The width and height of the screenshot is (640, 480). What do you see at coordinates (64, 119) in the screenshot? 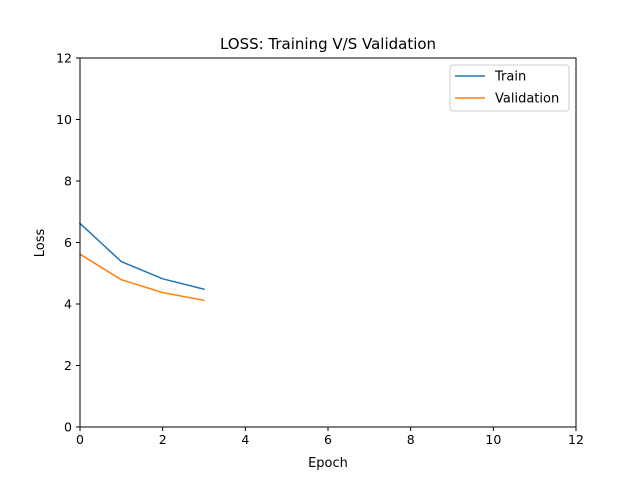
I see `y-tick-label: 10` at bounding box center [64, 119].